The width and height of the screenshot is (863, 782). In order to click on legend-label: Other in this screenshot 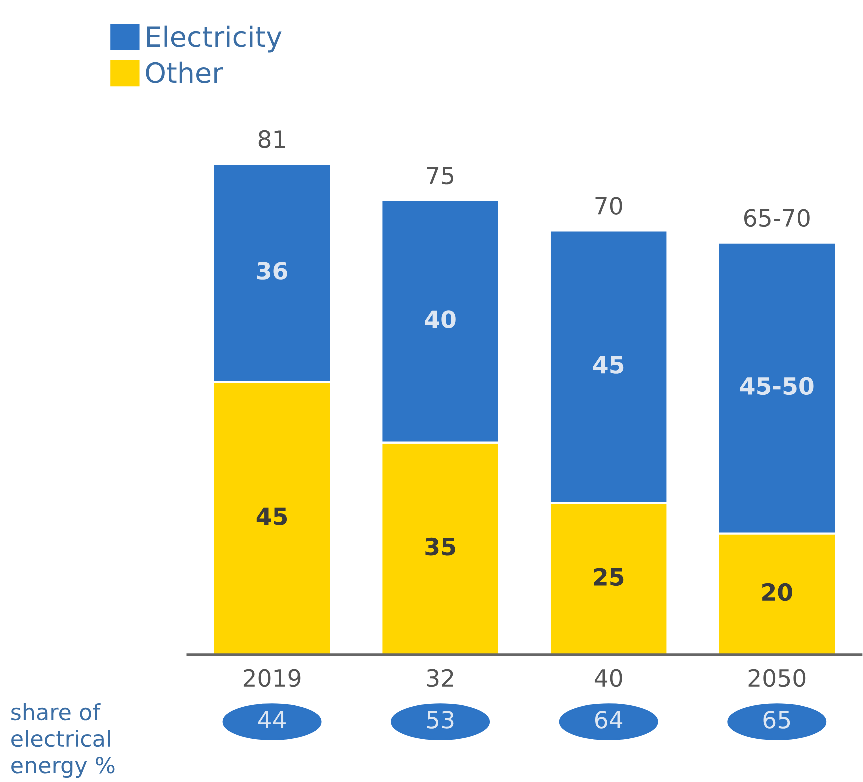, I will do `click(185, 73)`.